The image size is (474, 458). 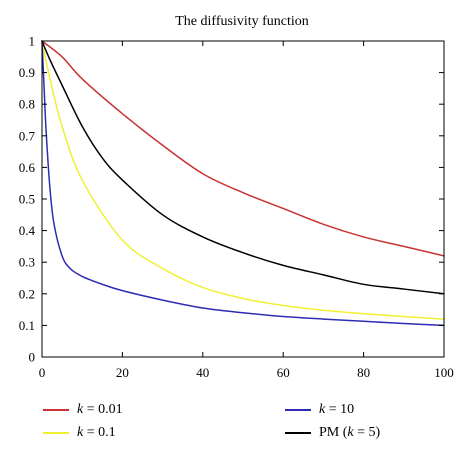 I want to click on x-tick-label: 80, so click(x=363, y=372).